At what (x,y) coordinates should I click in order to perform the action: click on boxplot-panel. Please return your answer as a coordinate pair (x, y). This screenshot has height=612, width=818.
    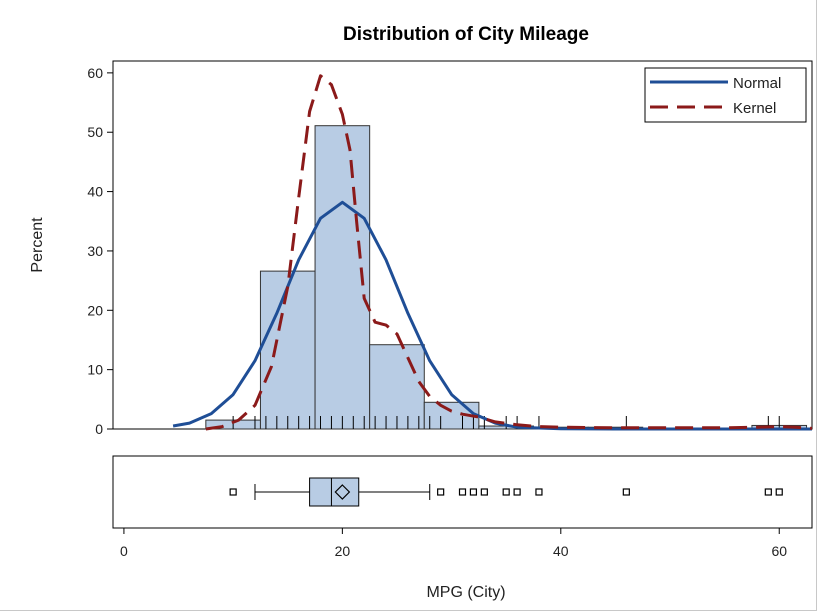
    Looking at the image, I should click on (462, 492).